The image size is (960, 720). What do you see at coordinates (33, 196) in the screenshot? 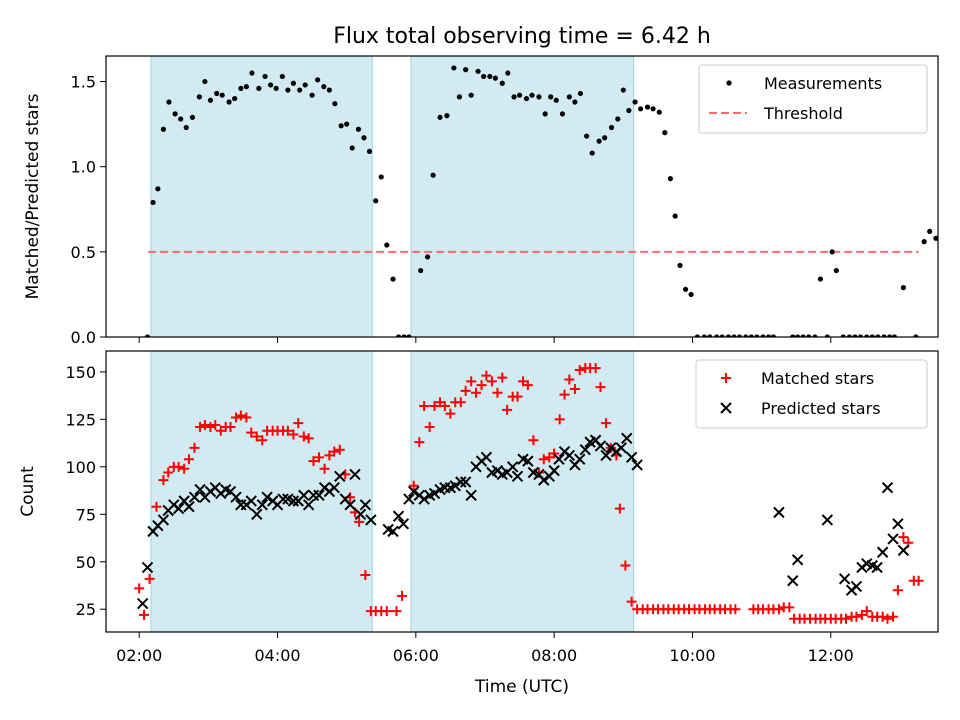
I see `y-axis-label: Matched/Predicted stars` at bounding box center [33, 196].